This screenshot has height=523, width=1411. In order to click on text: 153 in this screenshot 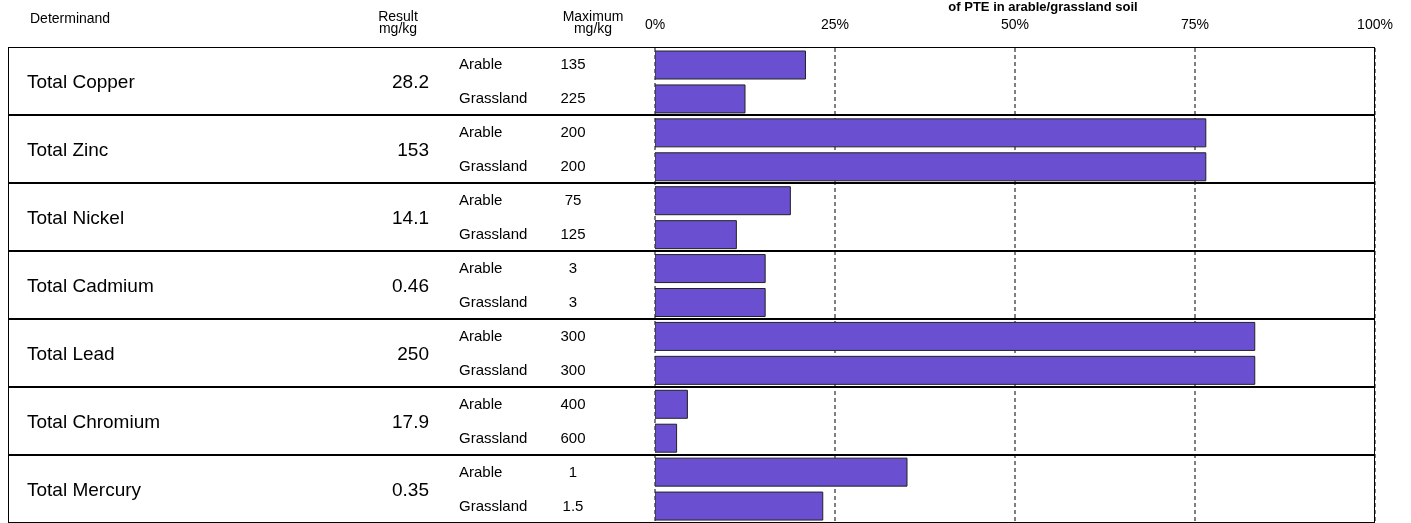, I will do `click(412, 150)`.